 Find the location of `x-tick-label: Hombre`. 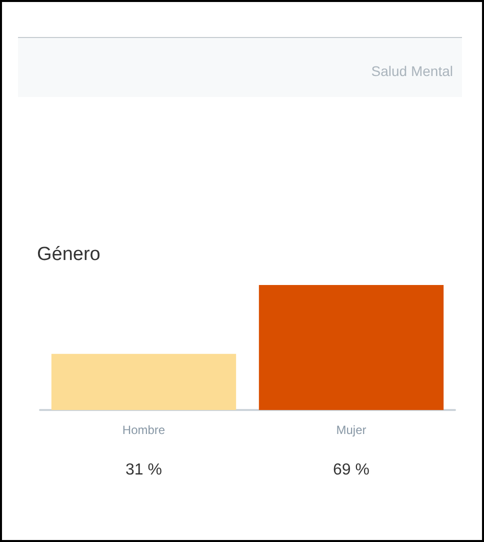

x-tick-label: Hombre is located at coordinates (144, 430).